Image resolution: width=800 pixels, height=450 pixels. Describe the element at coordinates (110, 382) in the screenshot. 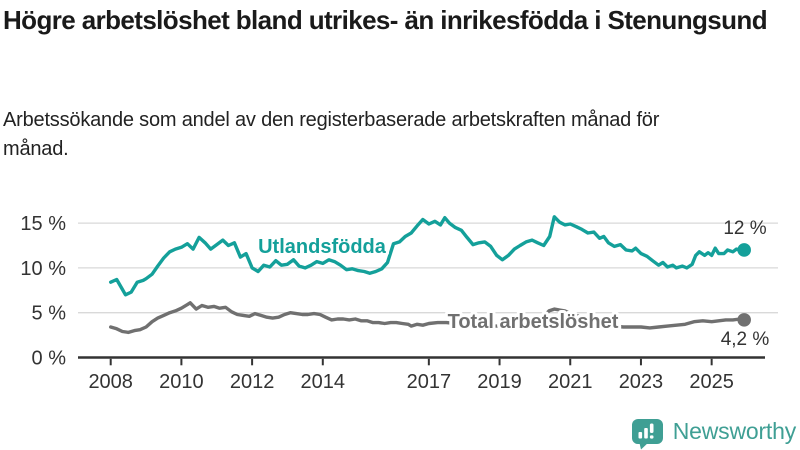

I see `x-tick-label: 2008` at that location.